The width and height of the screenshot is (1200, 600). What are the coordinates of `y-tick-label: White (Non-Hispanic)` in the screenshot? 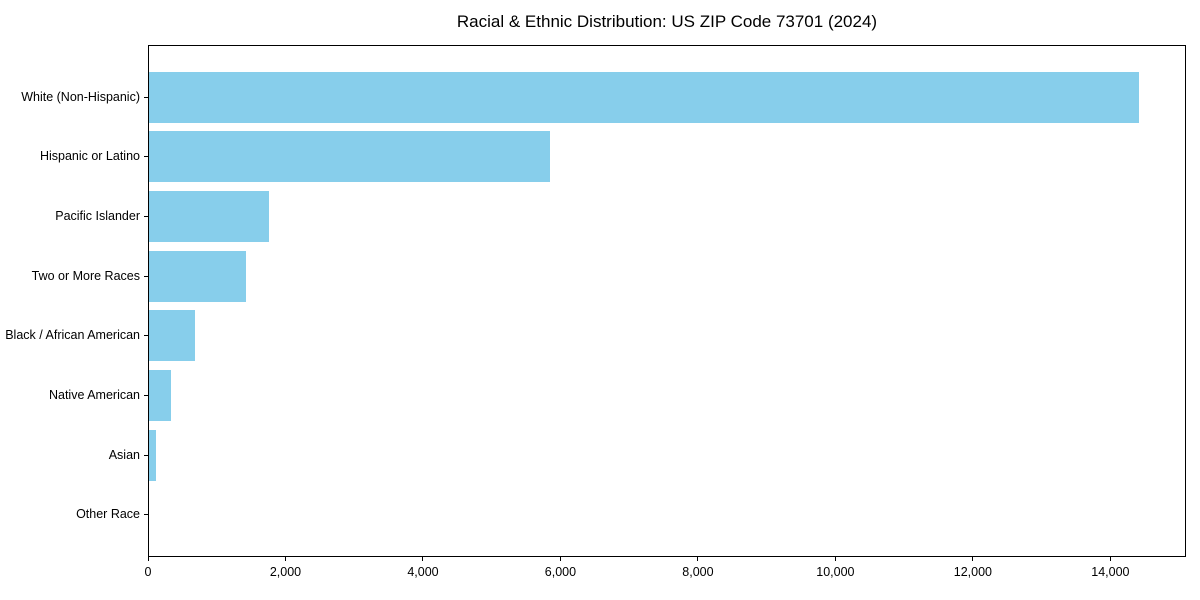 It's located at (80, 96).